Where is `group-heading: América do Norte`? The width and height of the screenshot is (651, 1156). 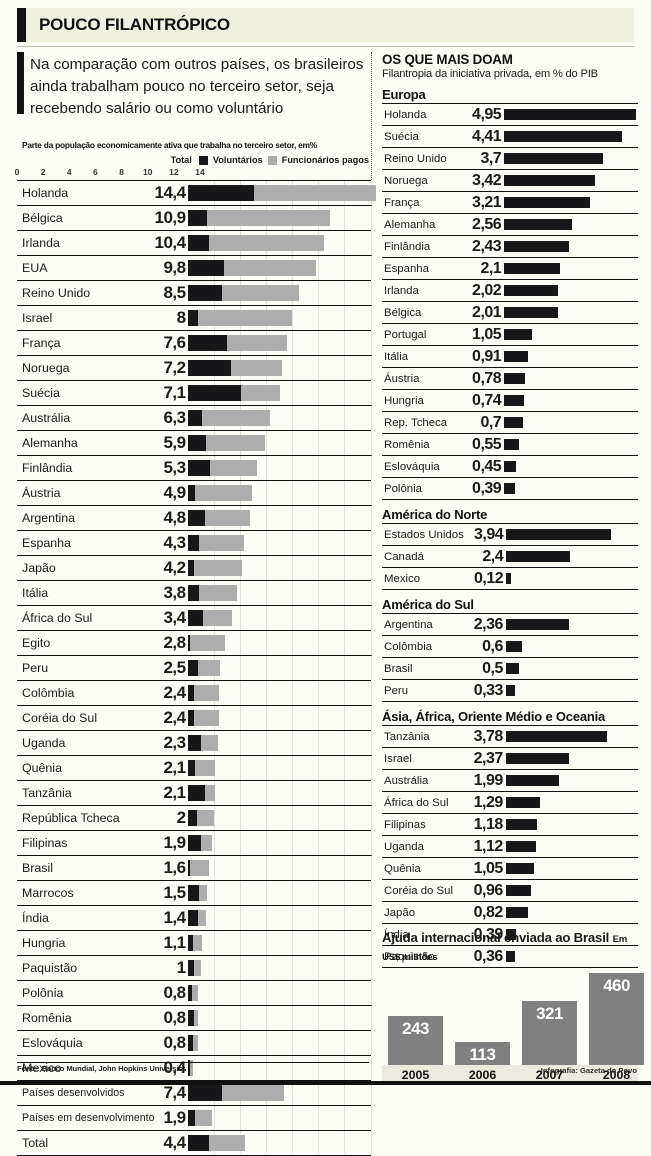
group-heading: América do Norte is located at coordinates (435, 514).